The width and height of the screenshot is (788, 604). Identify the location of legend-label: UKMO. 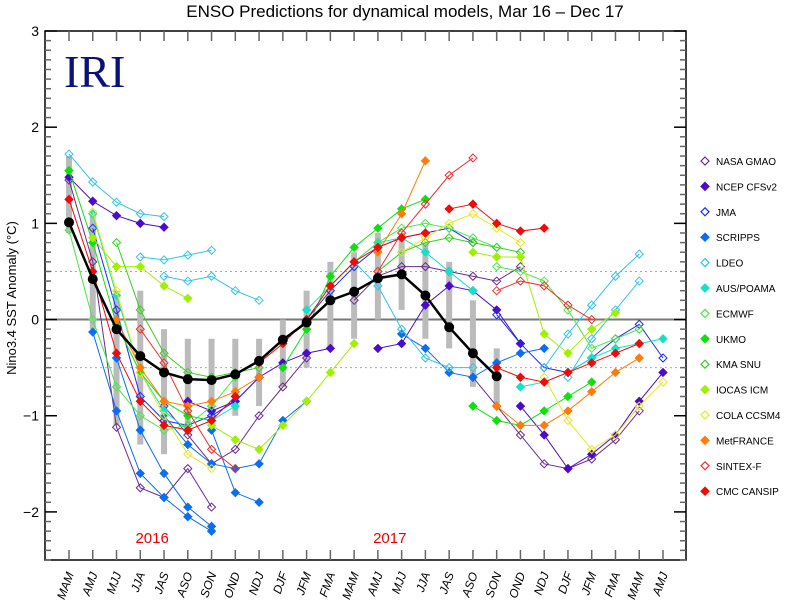
(731, 340).